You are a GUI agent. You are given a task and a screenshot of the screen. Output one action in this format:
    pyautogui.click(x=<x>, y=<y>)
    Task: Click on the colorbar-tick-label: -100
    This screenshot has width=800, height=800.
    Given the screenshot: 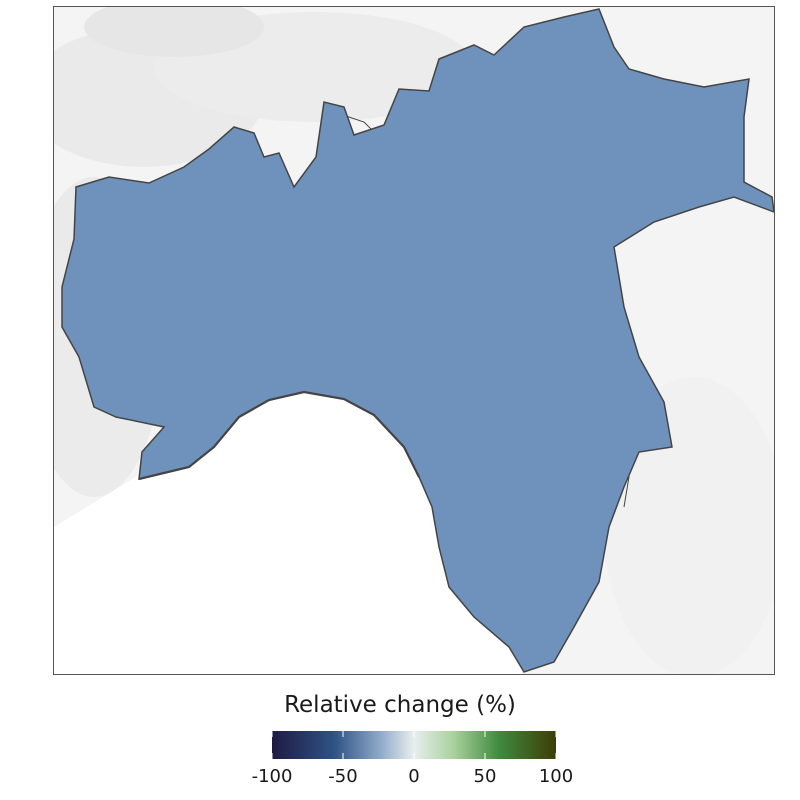 What is the action you would take?
    pyautogui.click(x=272, y=776)
    